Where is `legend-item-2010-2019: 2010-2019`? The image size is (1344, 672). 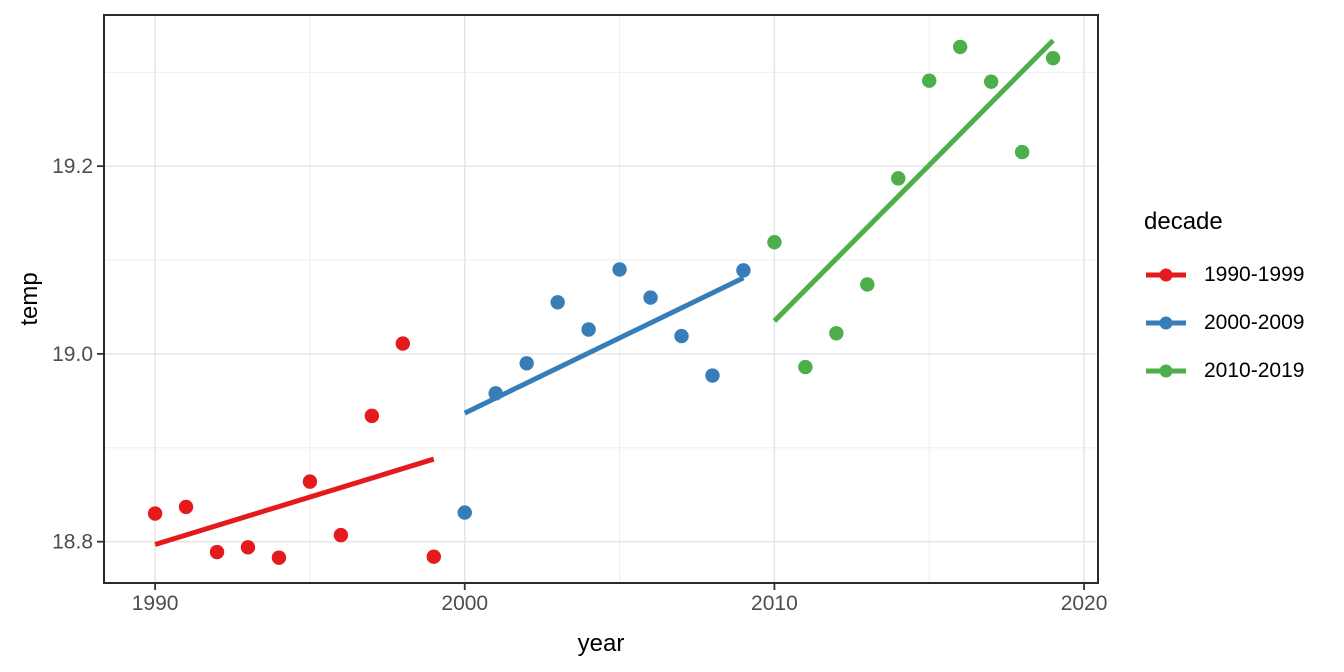
legend-item-2010-2019: 2010-2019 is located at coordinates (1224, 371).